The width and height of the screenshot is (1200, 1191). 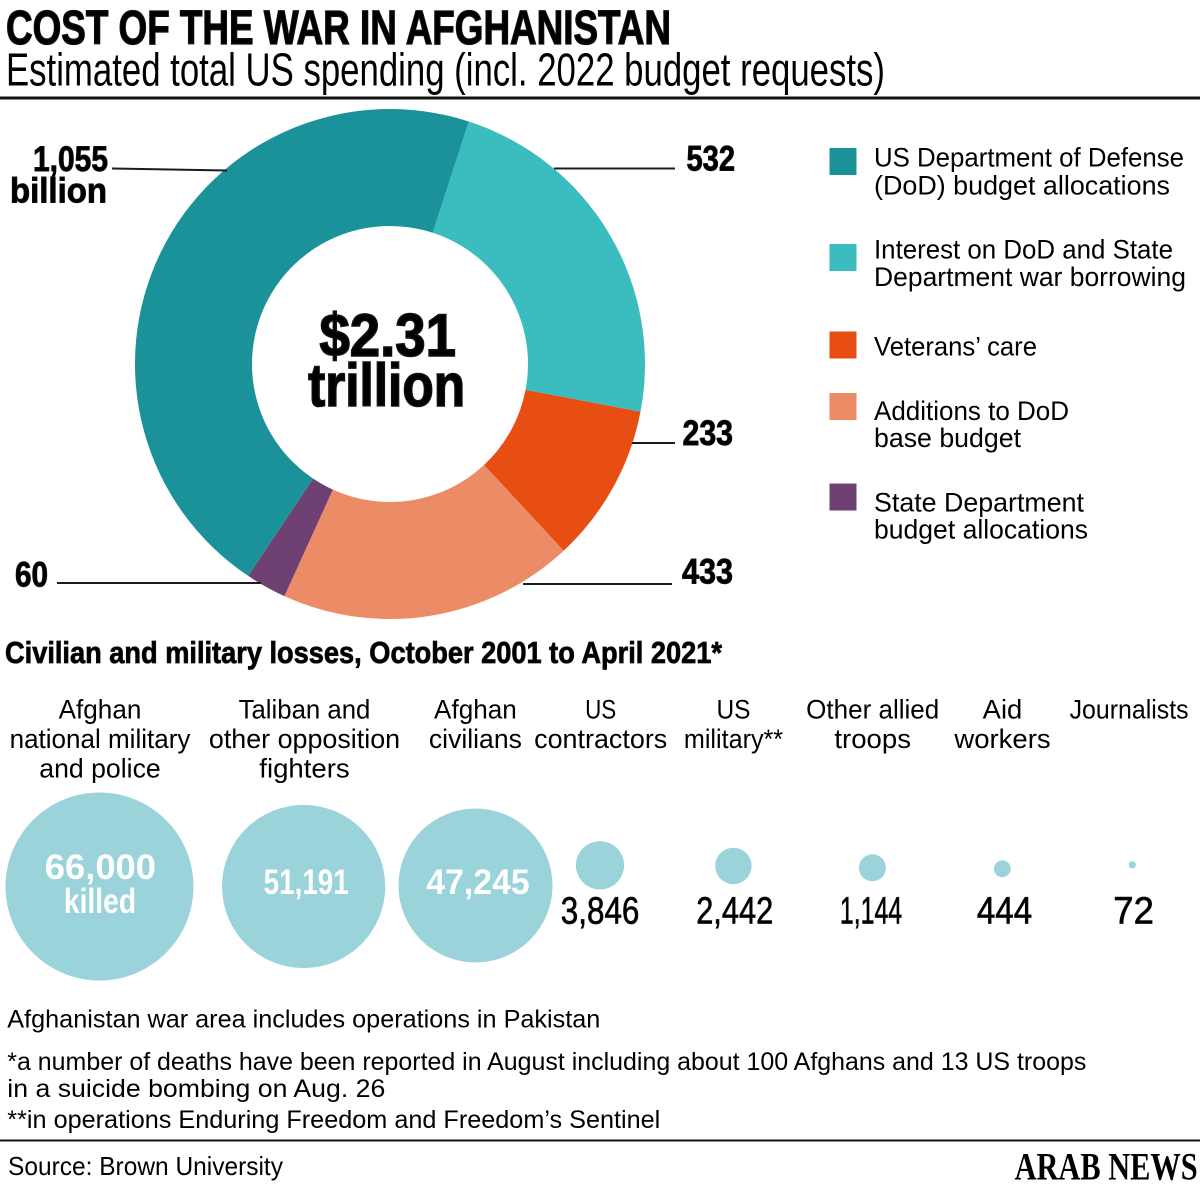 I want to click on svg-text: Aid, so click(x=1003, y=709).